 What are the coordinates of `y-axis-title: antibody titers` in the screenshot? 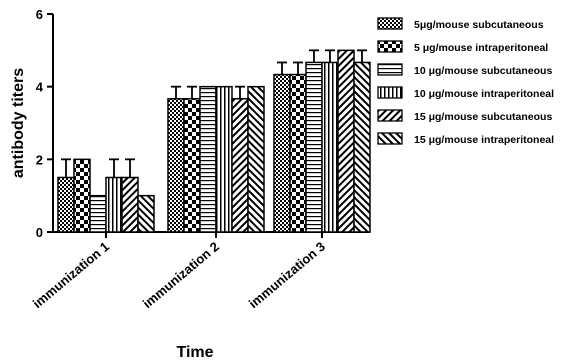 It's located at (18, 123).